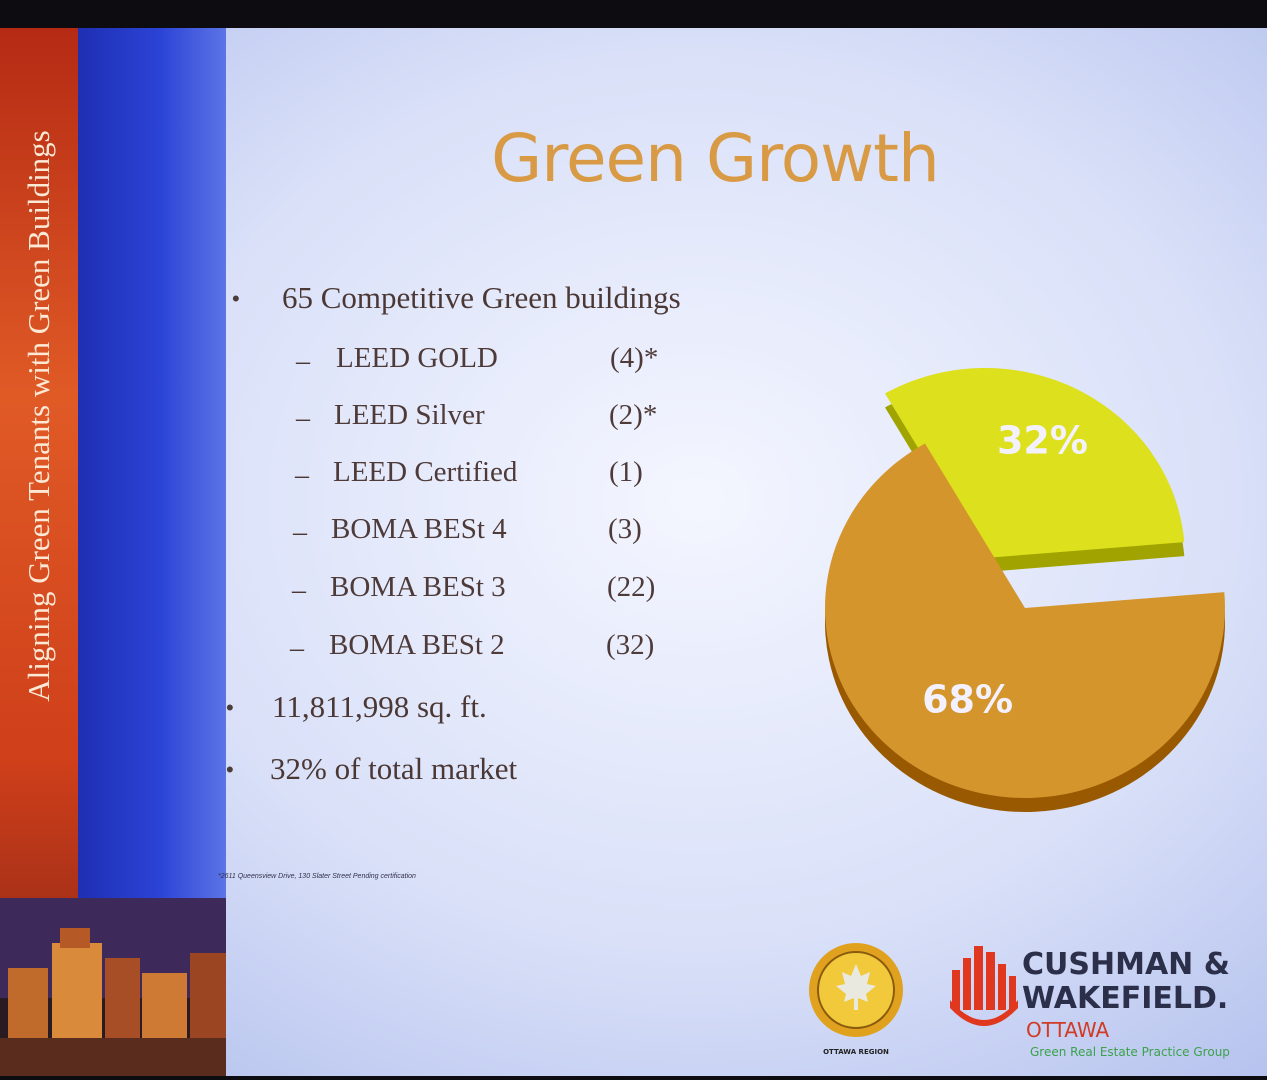 This screenshot has height=1080, width=1267. What do you see at coordinates (715, 158) in the screenshot?
I see `slide-title: Green Growth` at bounding box center [715, 158].